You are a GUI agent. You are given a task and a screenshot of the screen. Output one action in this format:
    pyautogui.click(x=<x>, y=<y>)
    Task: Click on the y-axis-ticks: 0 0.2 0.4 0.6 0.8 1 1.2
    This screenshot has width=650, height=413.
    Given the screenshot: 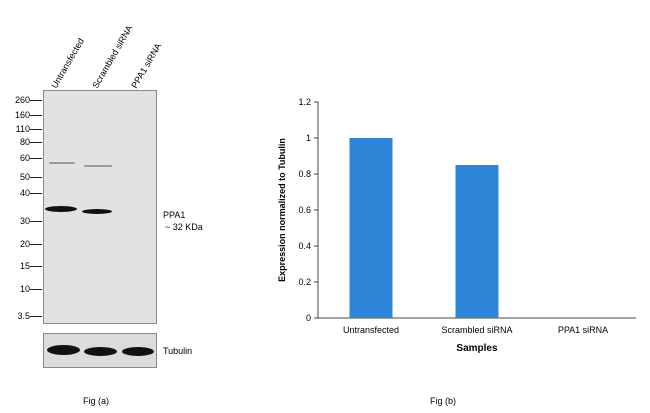 What is the action you would take?
    pyautogui.click(x=308, y=210)
    